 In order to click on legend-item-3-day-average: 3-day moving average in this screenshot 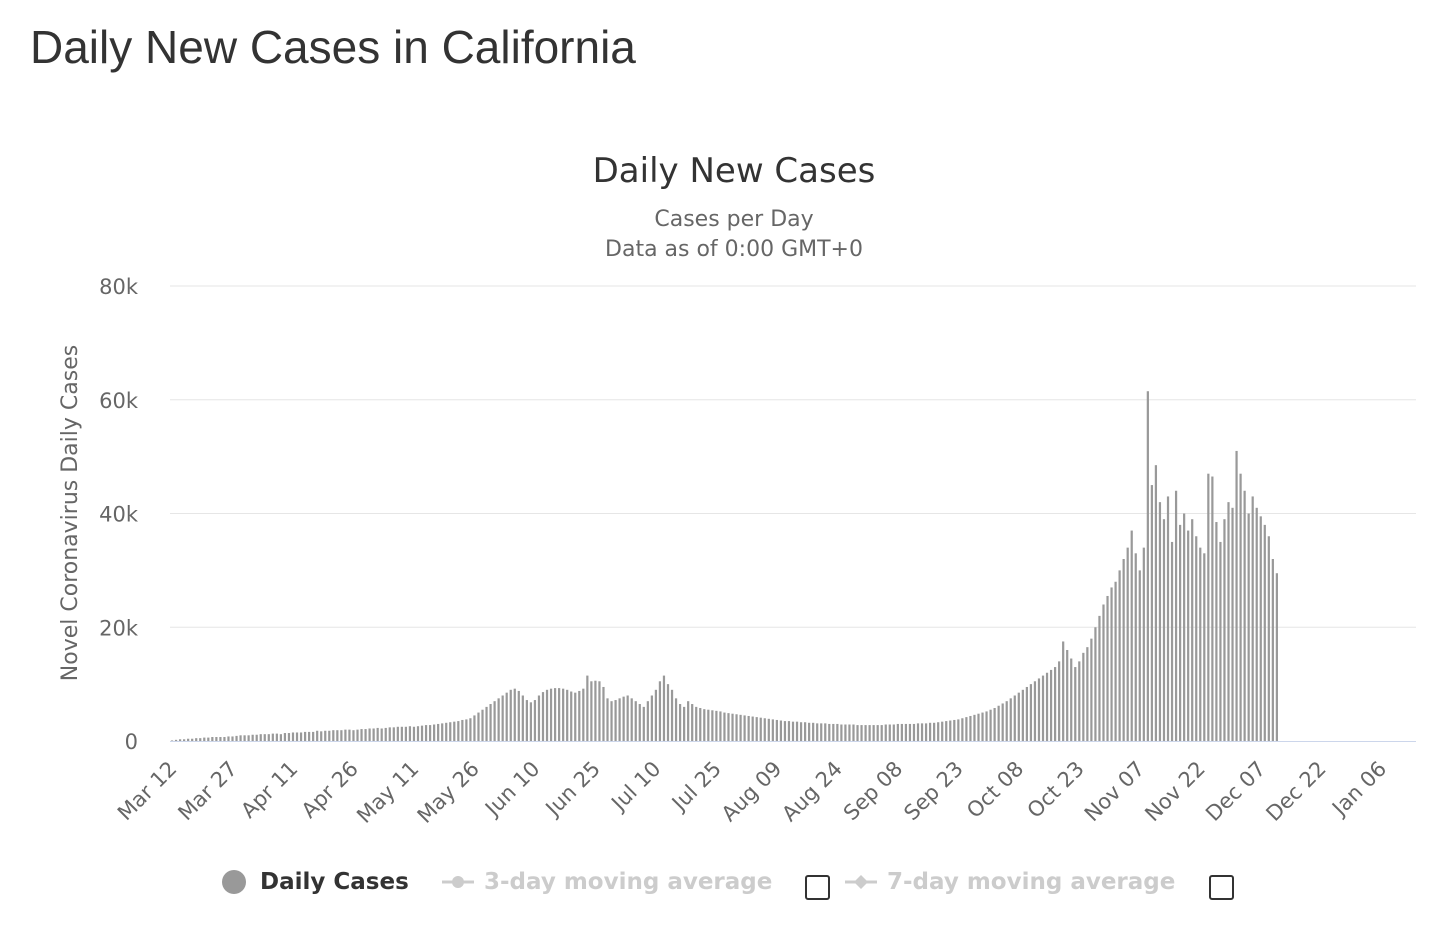, I will do `click(607, 882)`.